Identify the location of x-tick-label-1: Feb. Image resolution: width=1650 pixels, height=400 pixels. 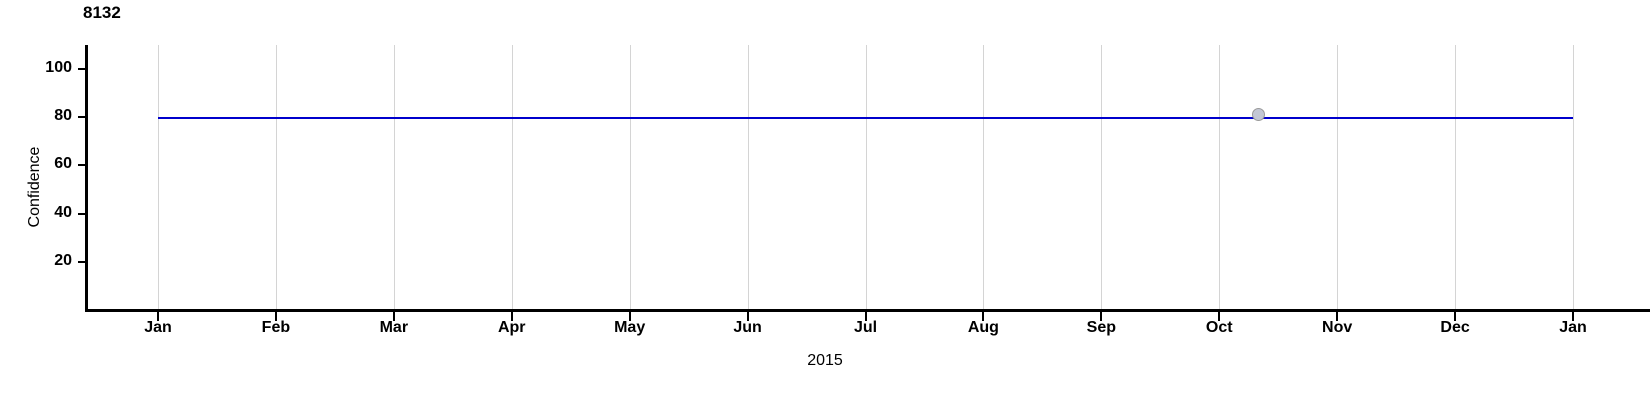
(276, 327).